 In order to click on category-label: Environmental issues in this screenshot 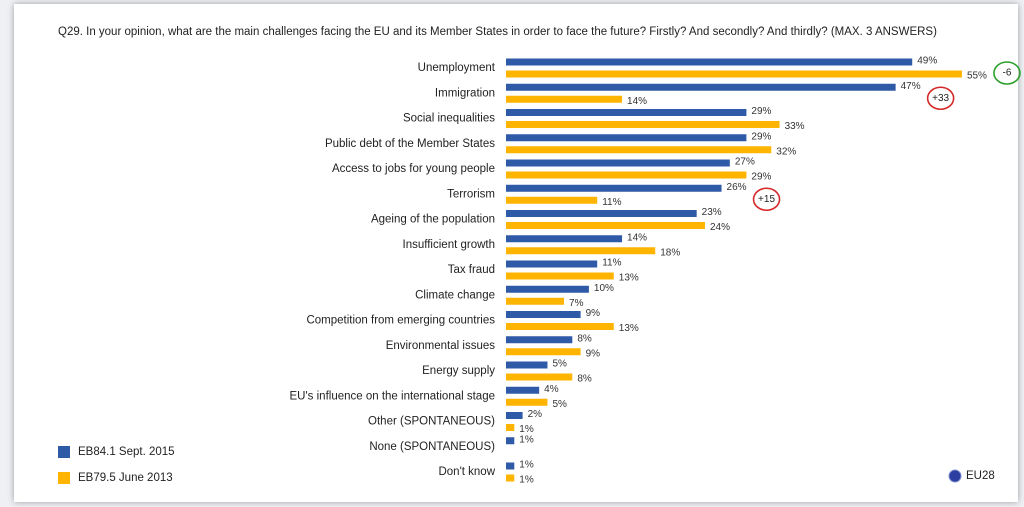, I will do `click(441, 346)`.